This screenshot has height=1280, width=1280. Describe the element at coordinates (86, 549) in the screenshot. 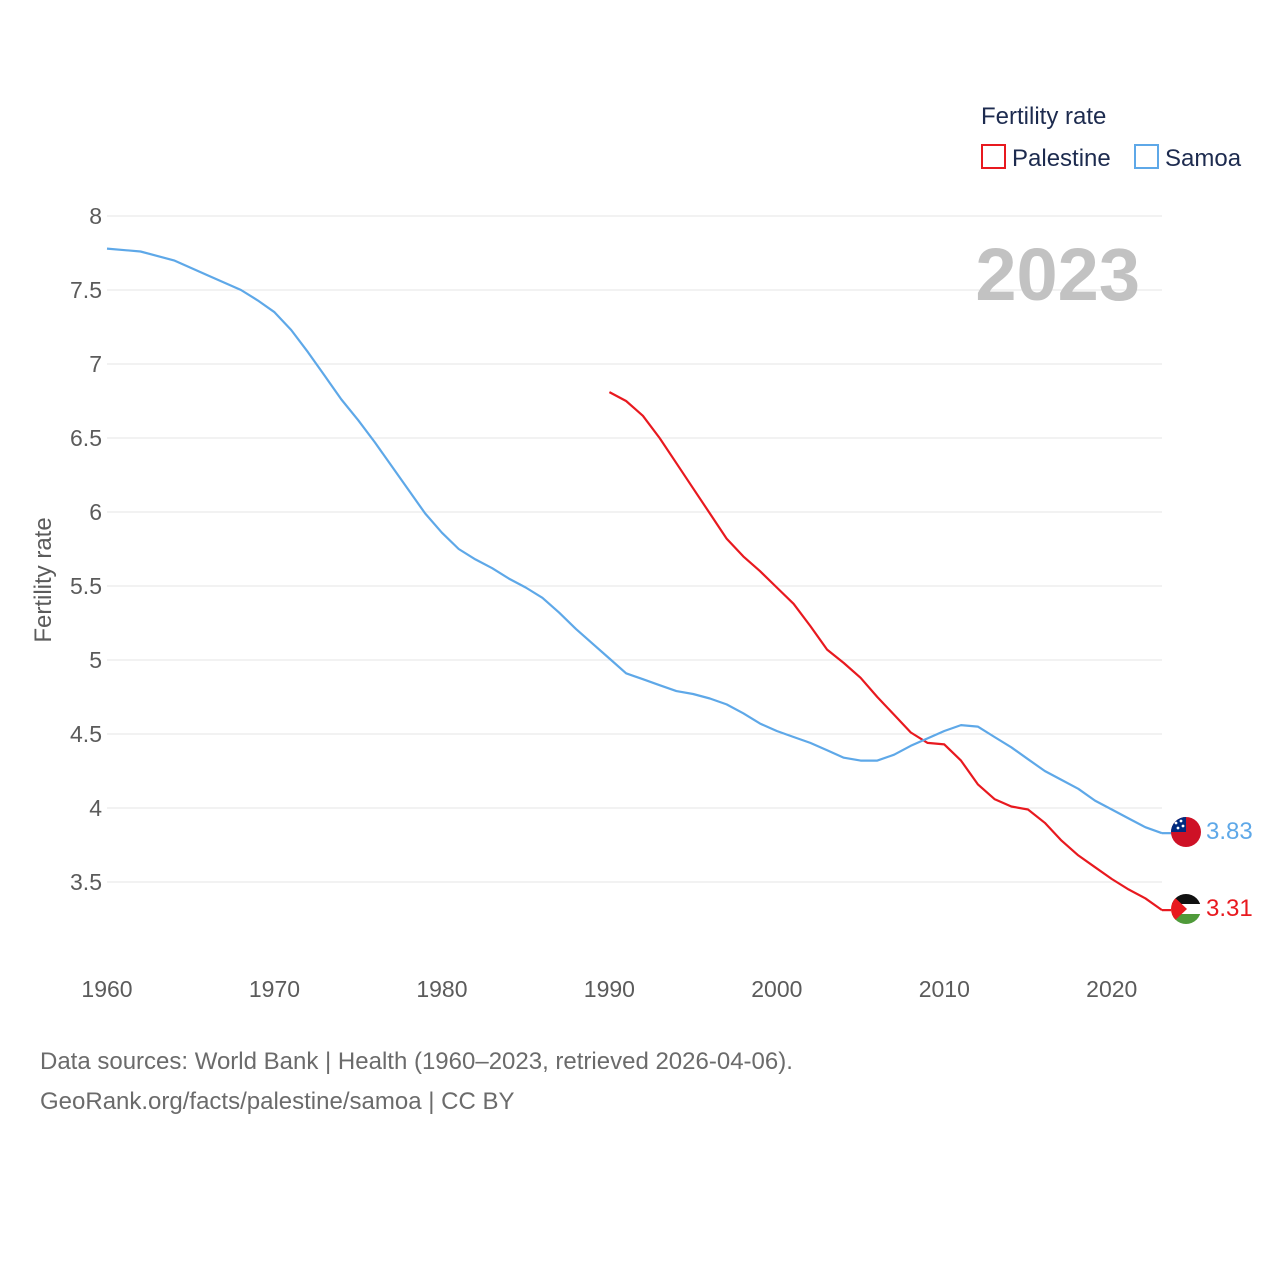

I see `y-axis-ticks: 3.5 4 4.5 5 5.5 6 6.5 7 7.5 8` at that location.